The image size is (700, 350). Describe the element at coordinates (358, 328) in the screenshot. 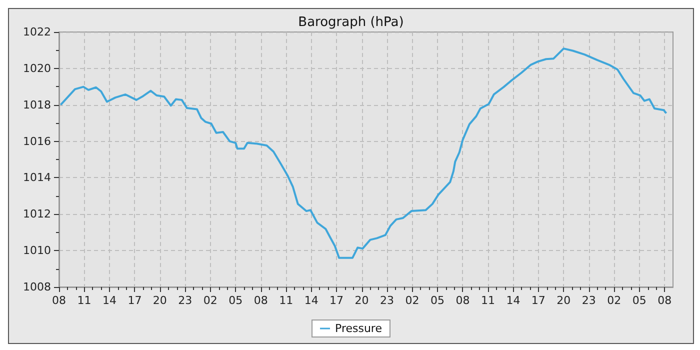

I see `legend-label: Pressure` at that location.